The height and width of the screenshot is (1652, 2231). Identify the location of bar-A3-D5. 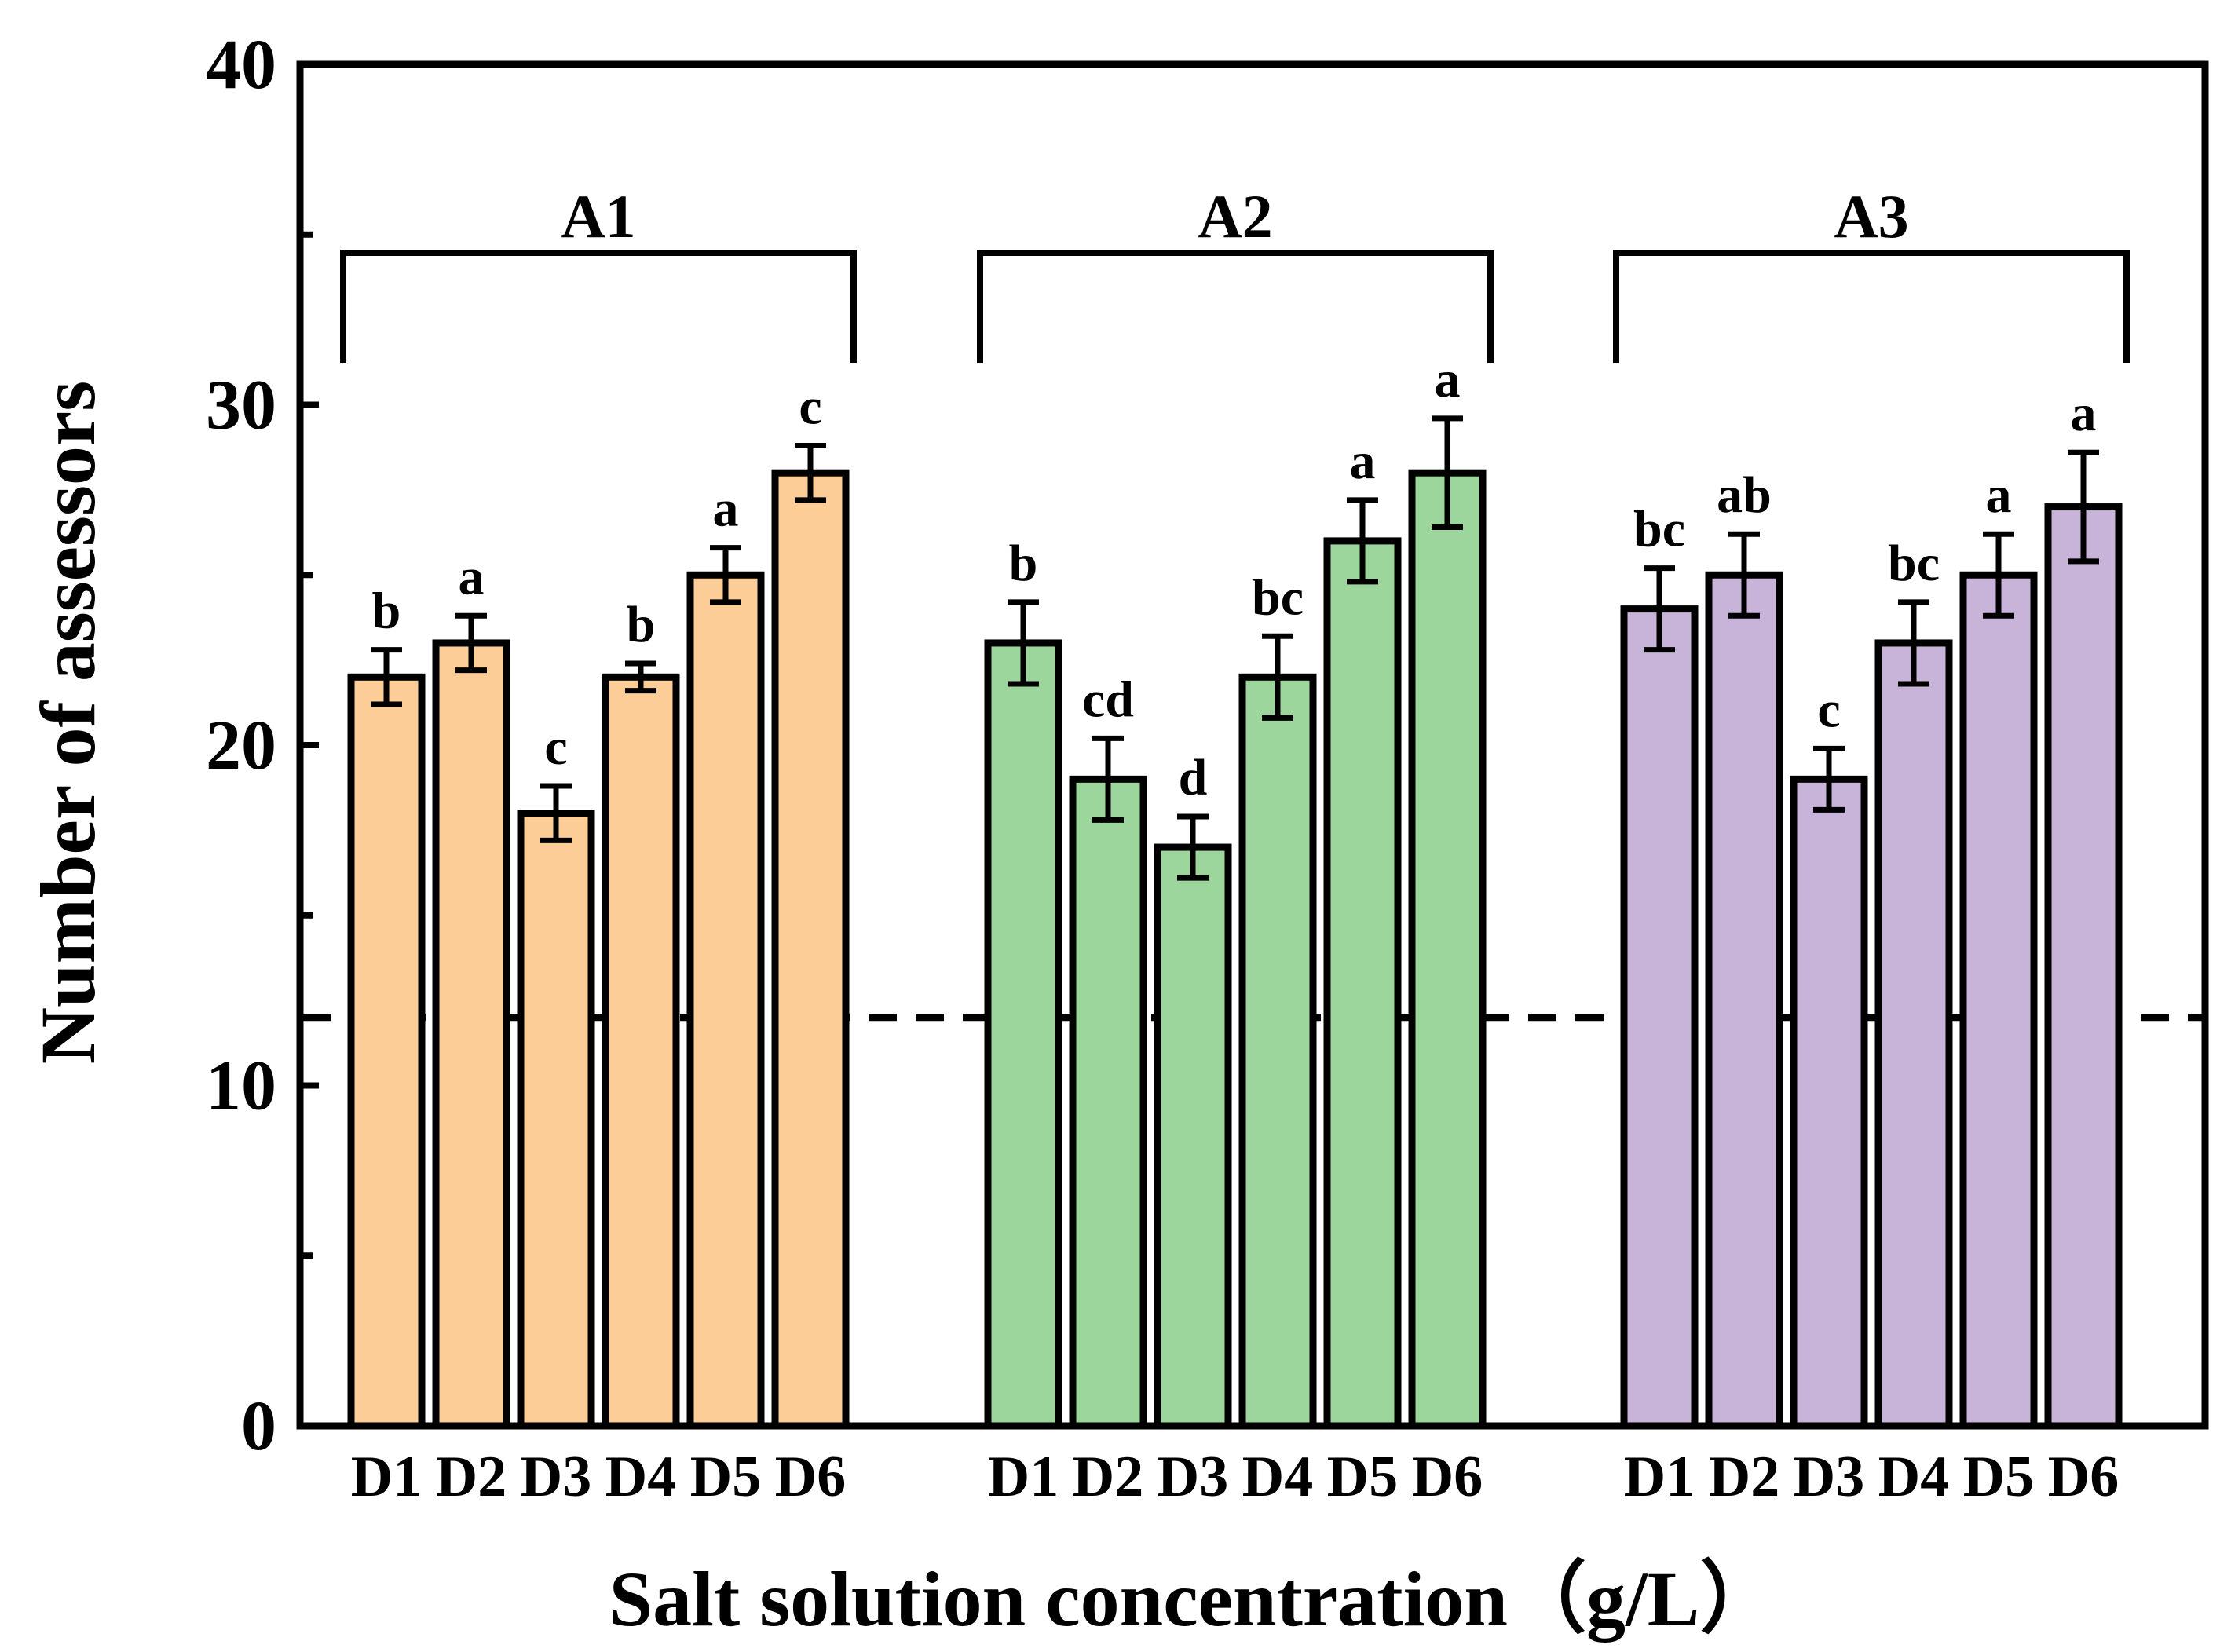
(1998, 1000).